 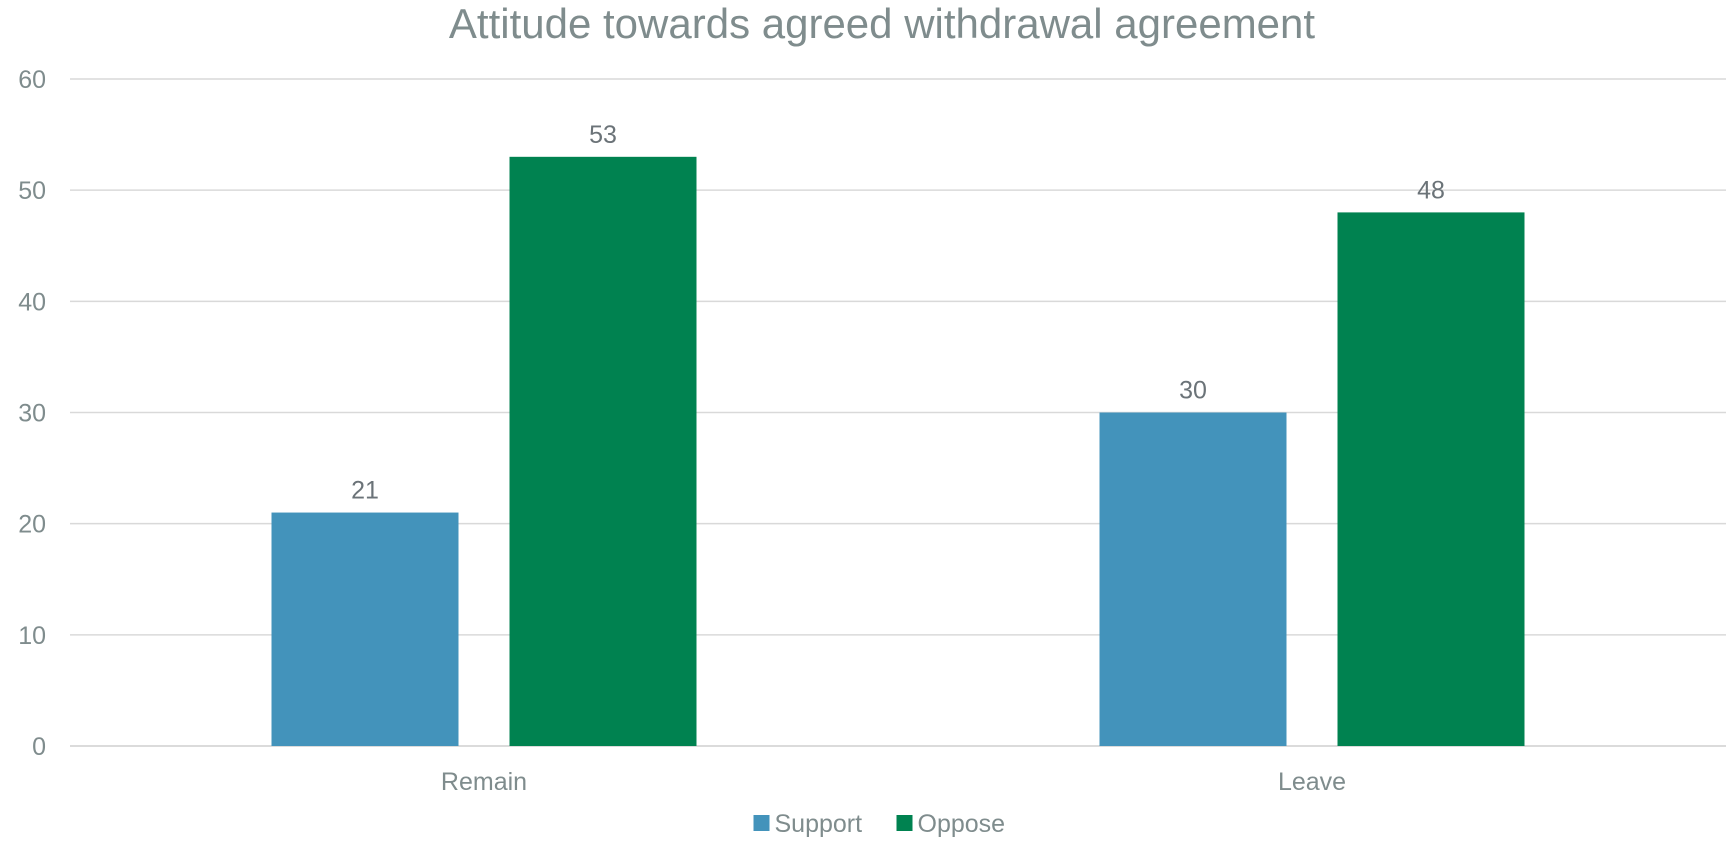 What do you see at coordinates (603, 451) in the screenshot?
I see `bar-oppose-remain` at bounding box center [603, 451].